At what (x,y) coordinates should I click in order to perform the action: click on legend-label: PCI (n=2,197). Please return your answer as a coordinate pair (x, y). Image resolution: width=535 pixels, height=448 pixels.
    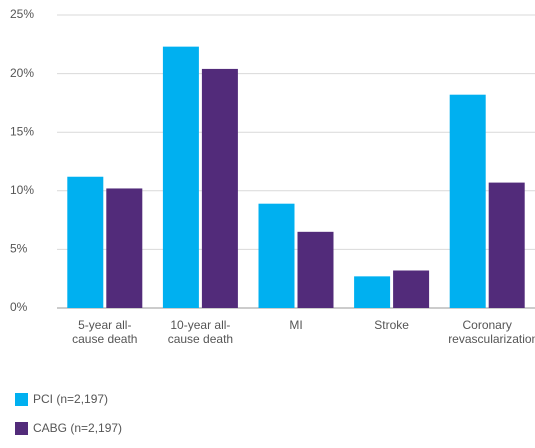
    Looking at the image, I should click on (71, 399).